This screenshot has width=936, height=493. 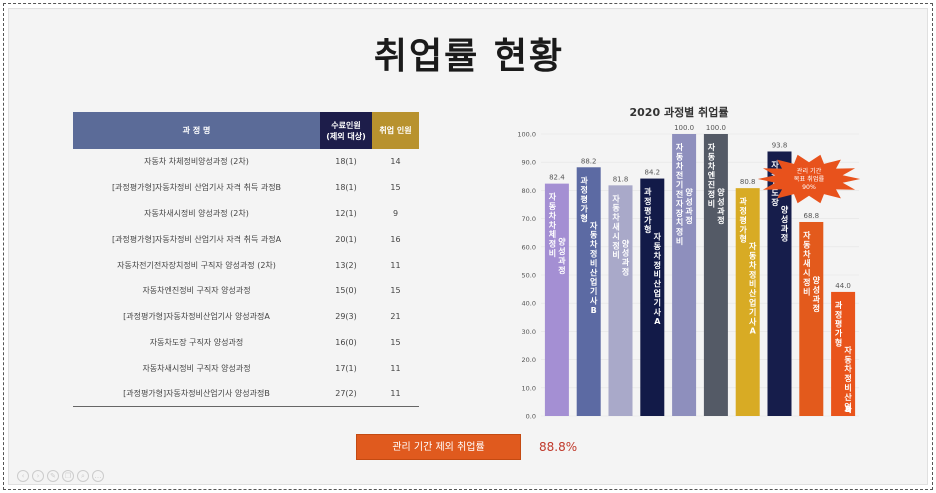 What do you see at coordinates (679, 112) in the screenshot?
I see `chart-title: 2020 과정별 취업률` at bounding box center [679, 112].